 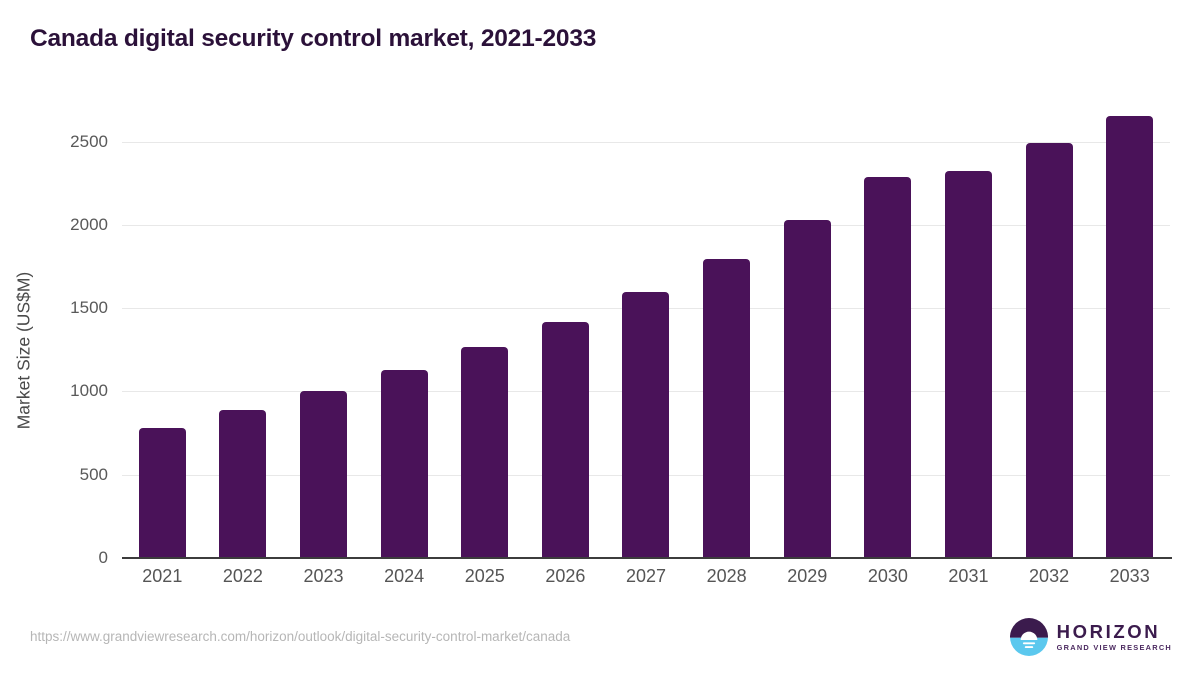 I want to click on logo-wordmark: HORIZON, so click(x=1108, y=631).